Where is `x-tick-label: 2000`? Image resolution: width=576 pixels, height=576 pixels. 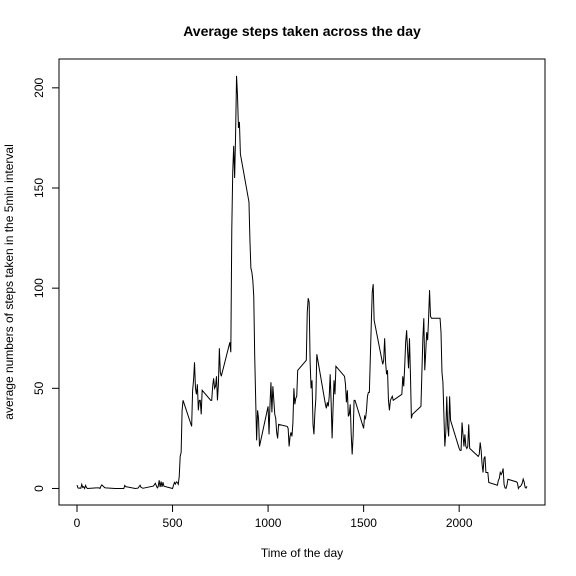
x-tick-label: 2000 is located at coordinates (459, 523).